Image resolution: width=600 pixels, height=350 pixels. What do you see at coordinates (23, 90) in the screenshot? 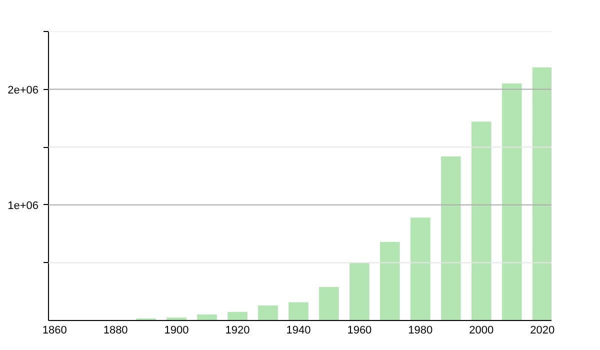
I see `y-tick-label: 2e+06` at bounding box center [23, 90].